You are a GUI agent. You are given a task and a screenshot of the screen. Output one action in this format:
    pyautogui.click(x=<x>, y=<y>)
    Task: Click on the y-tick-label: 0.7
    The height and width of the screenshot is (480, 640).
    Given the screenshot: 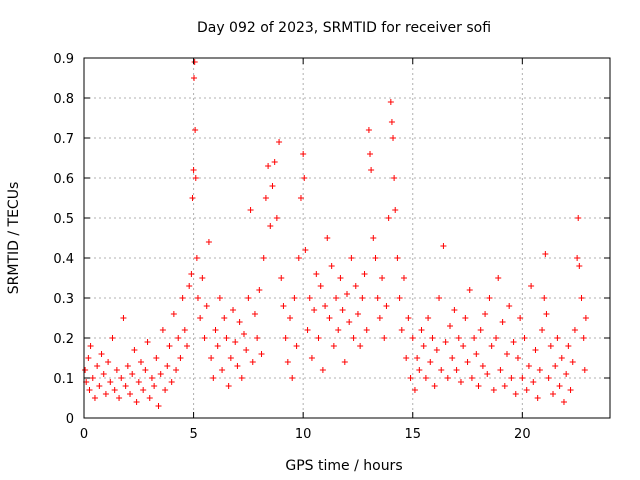 What is the action you would take?
    pyautogui.click(x=63, y=139)
    